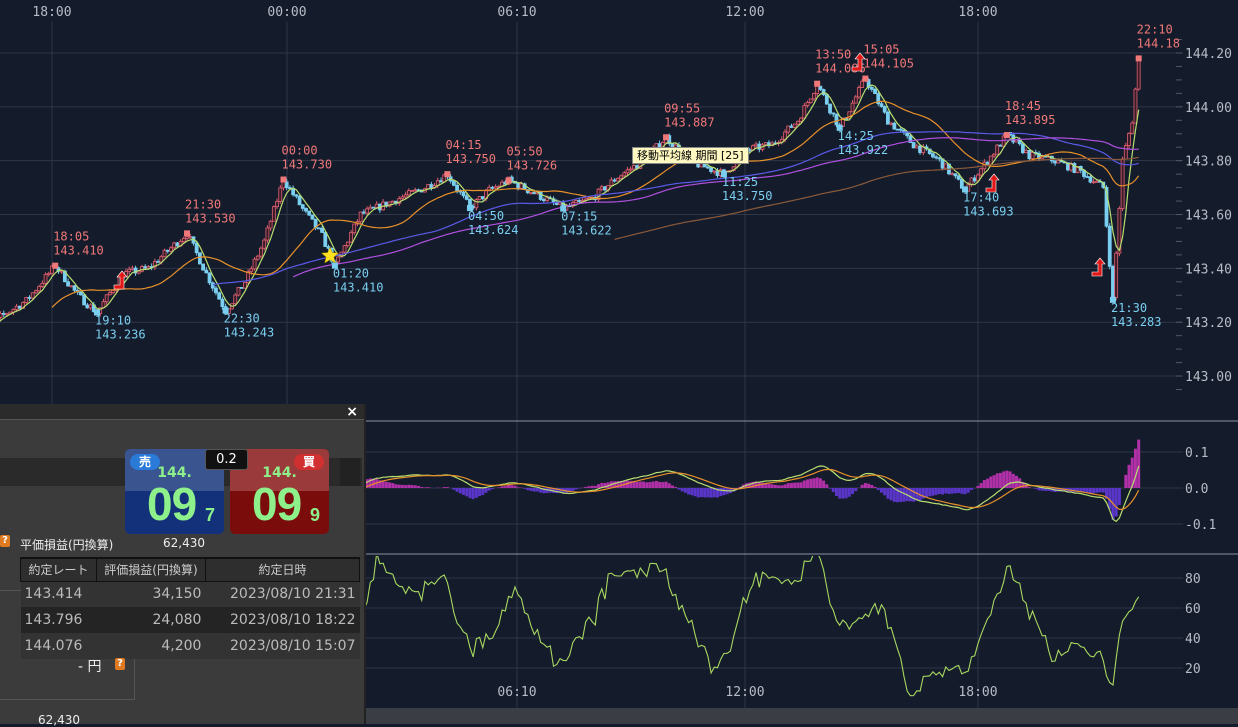 This screenshot has height=727, width=1238. Describe the element at coordinates (352, 412) in the screenshot. I see `close-icon: ×` at that location.